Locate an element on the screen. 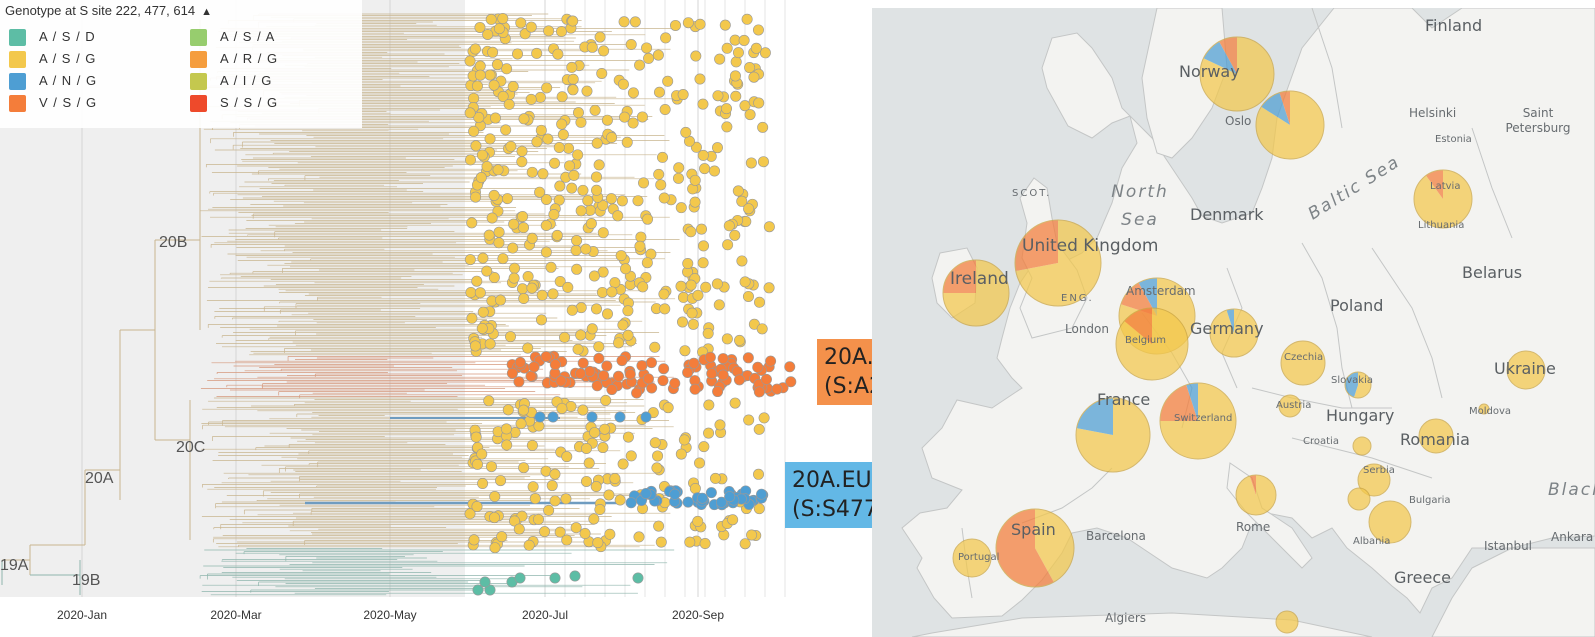  legend-label: A / N / G is located at coordinates (68, 80).